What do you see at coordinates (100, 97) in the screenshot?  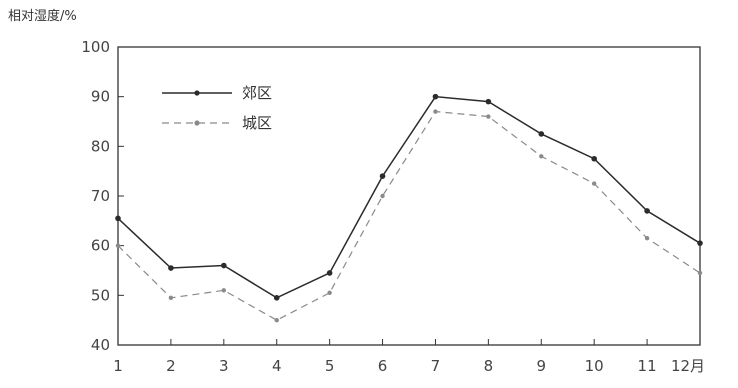 I see `y-tick-label: 90` at bounding box center [100, 97].